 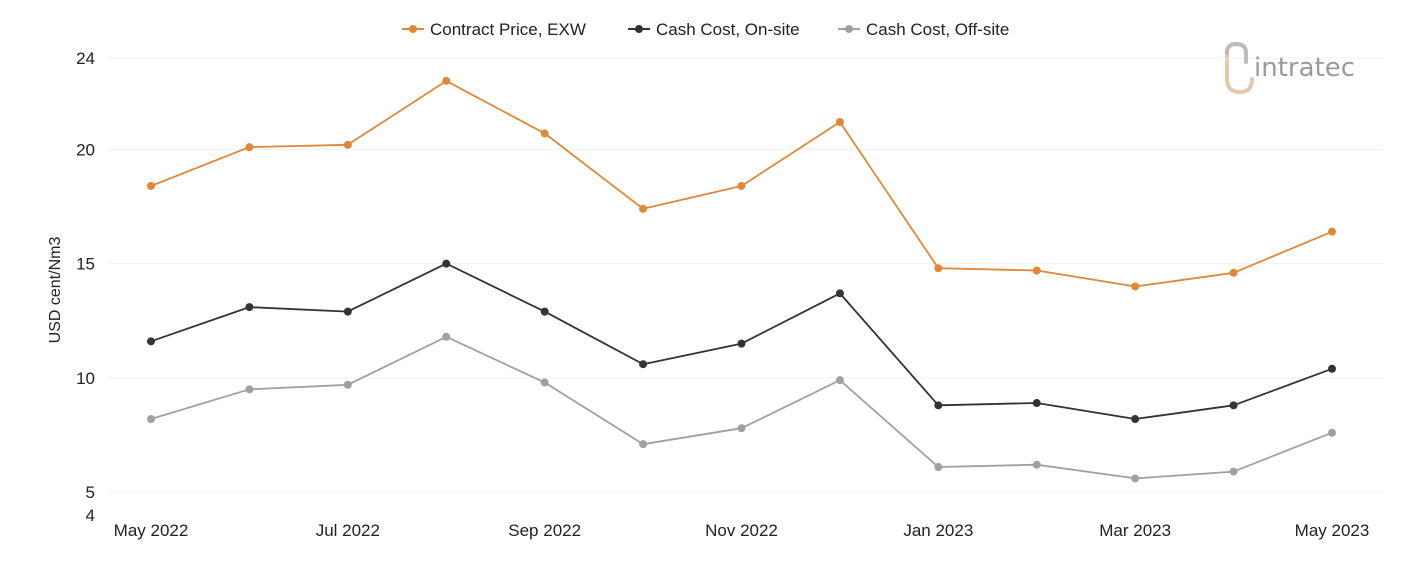 I want to click on legend-item: Cash Cost, On-site, so click(x=714, y=29).